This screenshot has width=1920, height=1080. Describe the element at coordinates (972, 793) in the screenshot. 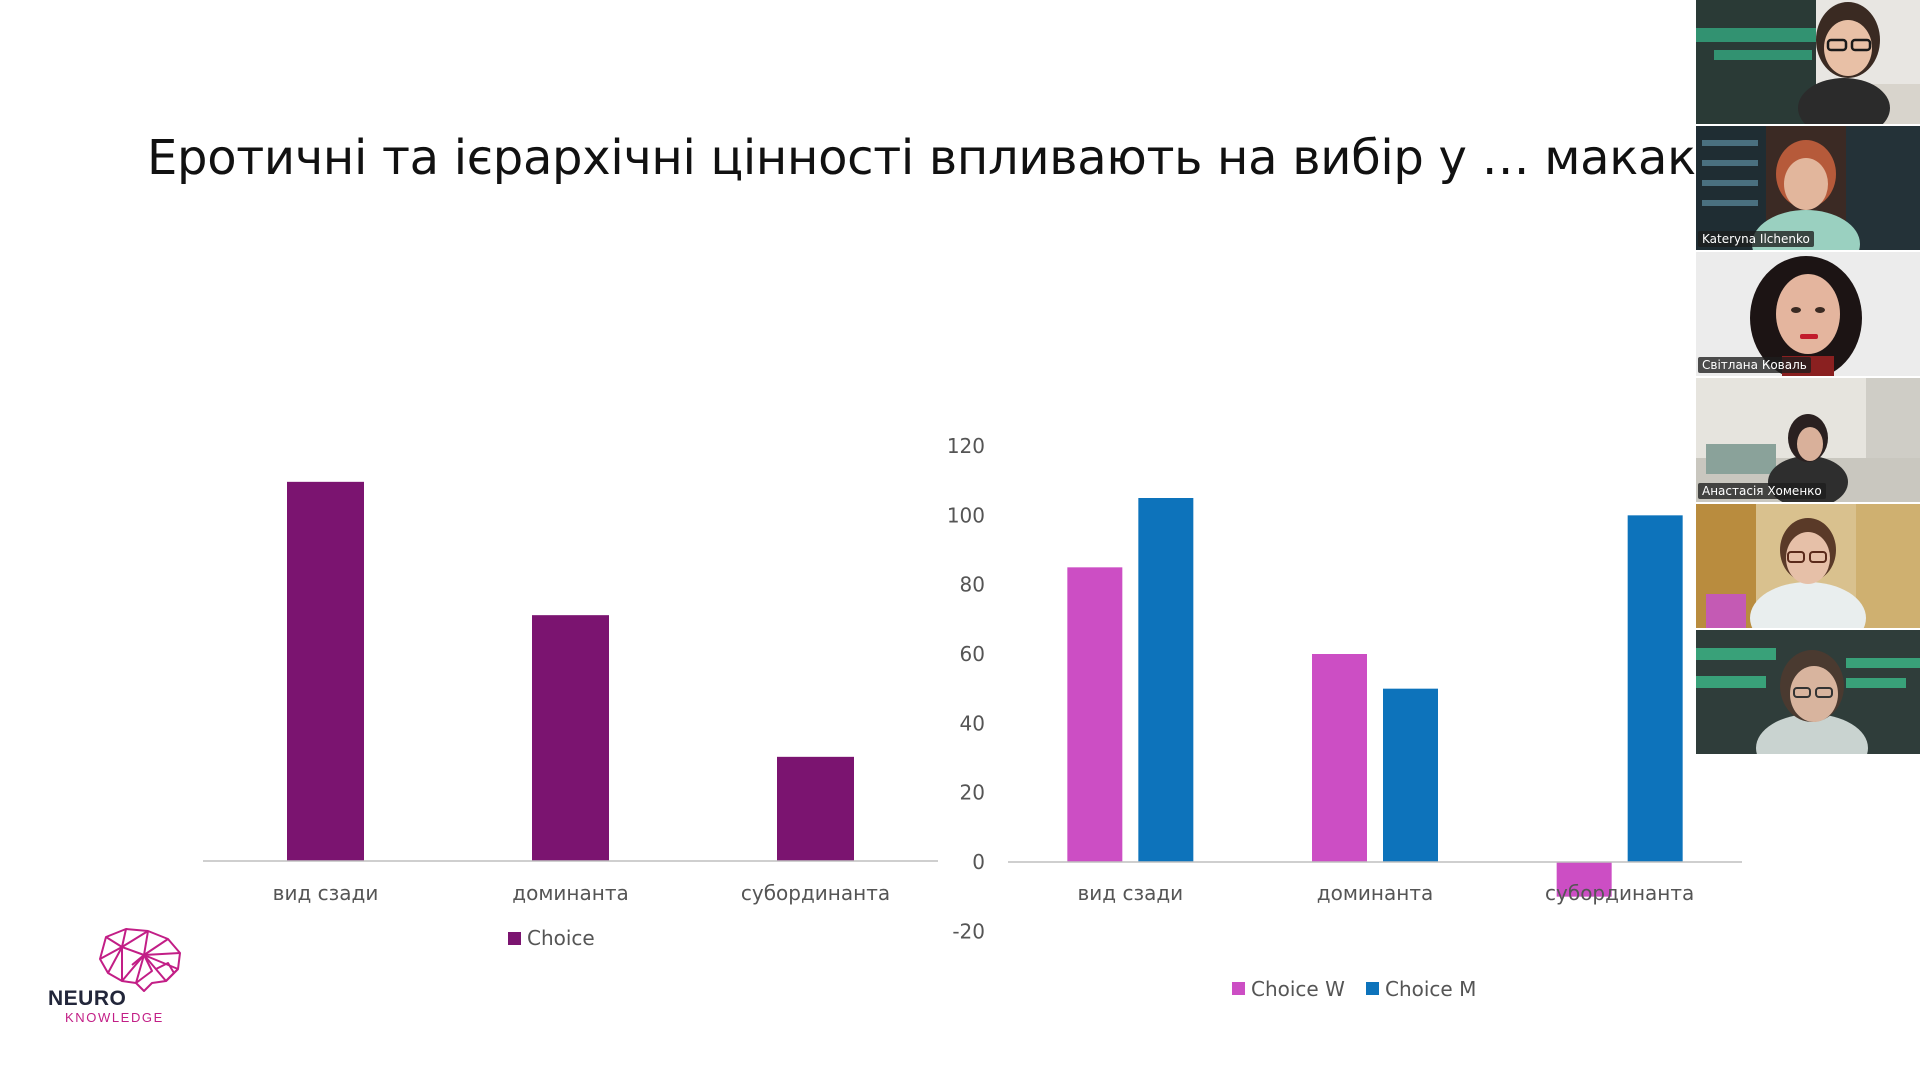

I see `y-tick-label: 20` at that location.